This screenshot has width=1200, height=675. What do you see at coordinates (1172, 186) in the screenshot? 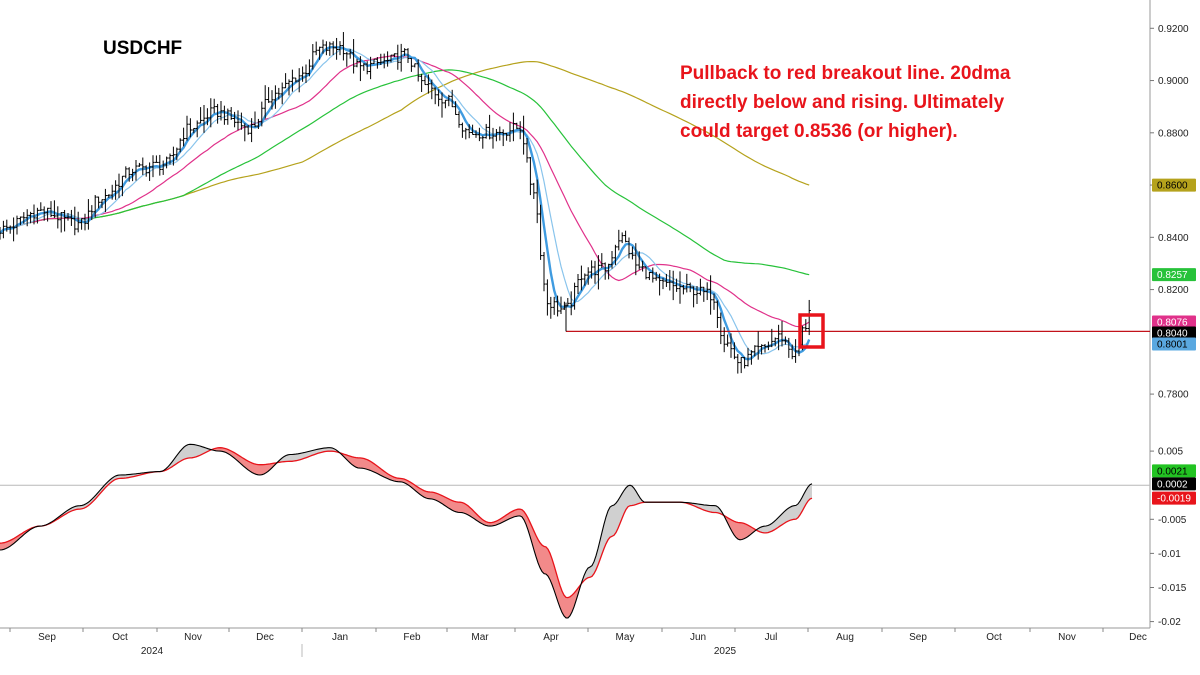
I see `badge-label: 0.8600` at bounding box center [1172, 186].